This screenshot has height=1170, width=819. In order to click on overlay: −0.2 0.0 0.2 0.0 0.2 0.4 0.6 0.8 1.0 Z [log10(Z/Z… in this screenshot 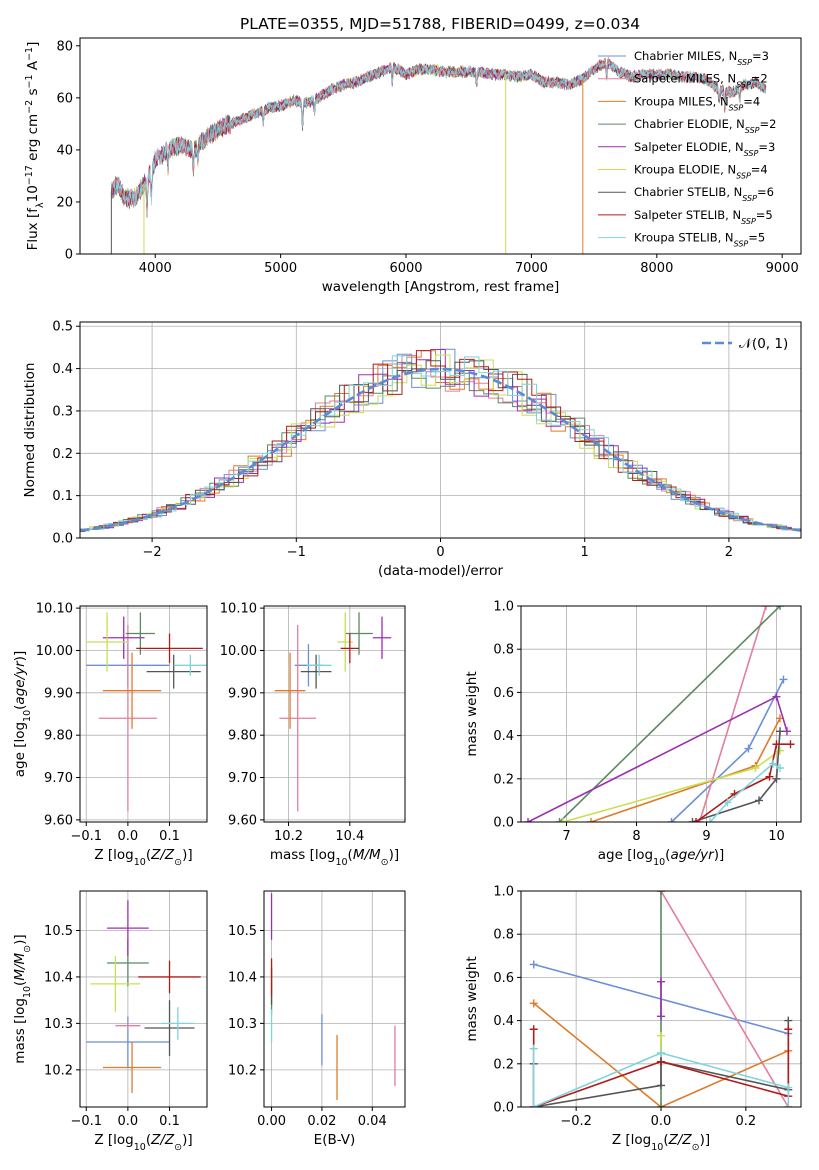, I will do `click(633, 1019)`.